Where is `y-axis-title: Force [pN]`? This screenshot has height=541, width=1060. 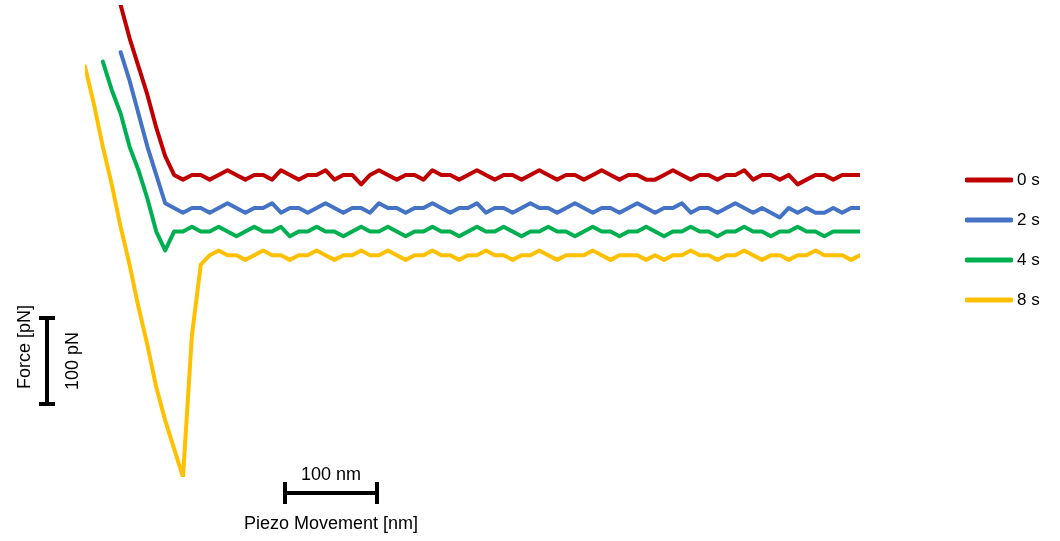
y-axis-title: Force [pN] is located at coordinates (24, 347).